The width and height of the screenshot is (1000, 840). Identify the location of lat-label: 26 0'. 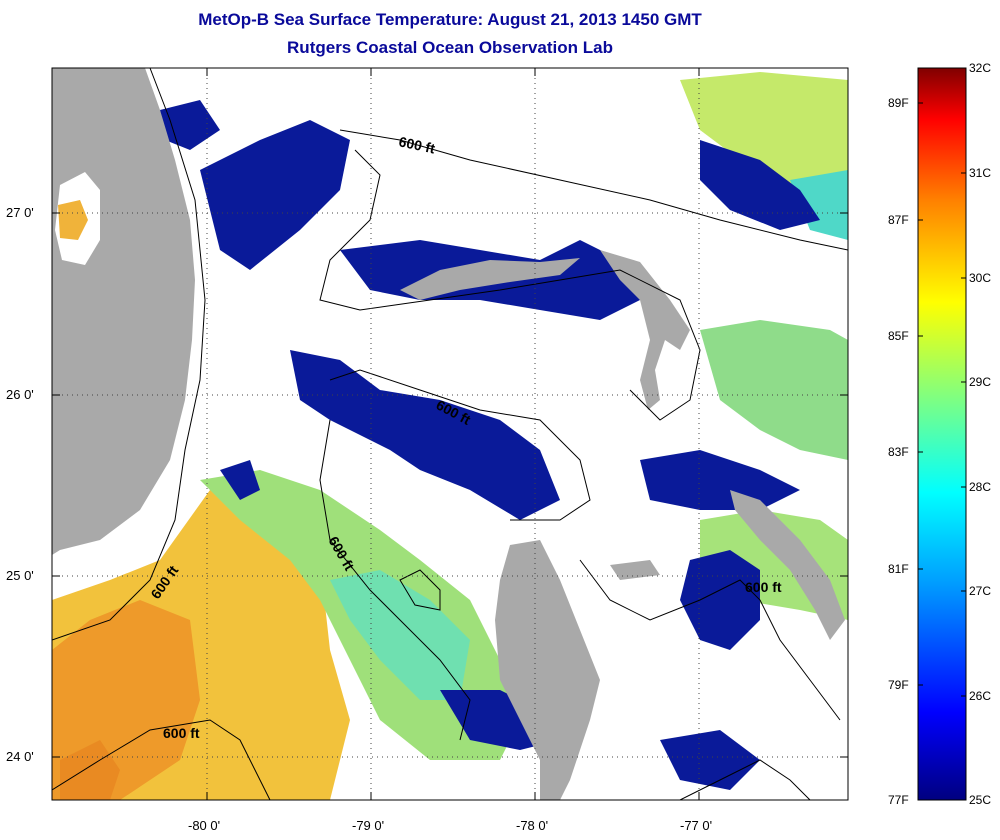
(20, 394).